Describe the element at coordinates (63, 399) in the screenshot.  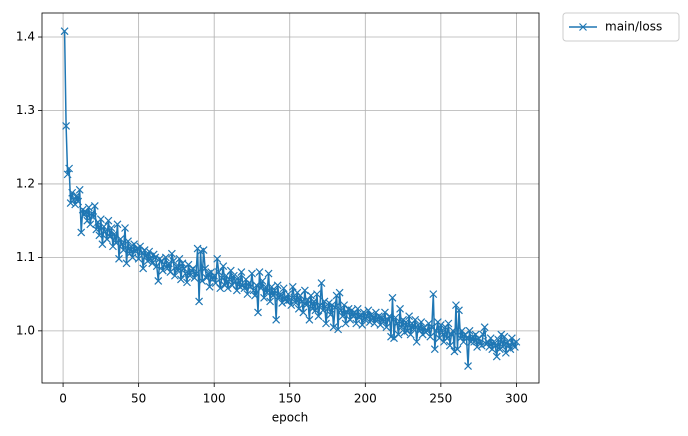
I see `x-tick-label: 0` at that location.